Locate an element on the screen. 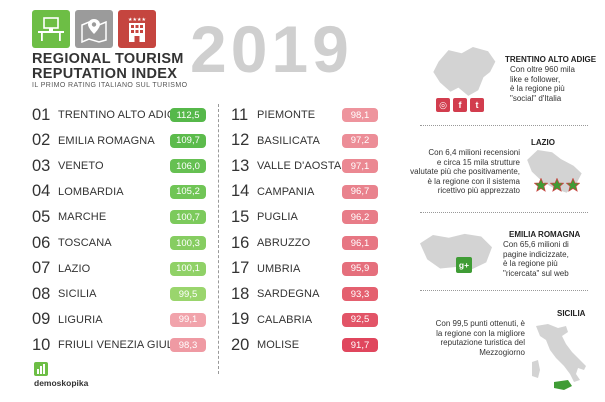  italy-map is located at coordinates (561, 359).